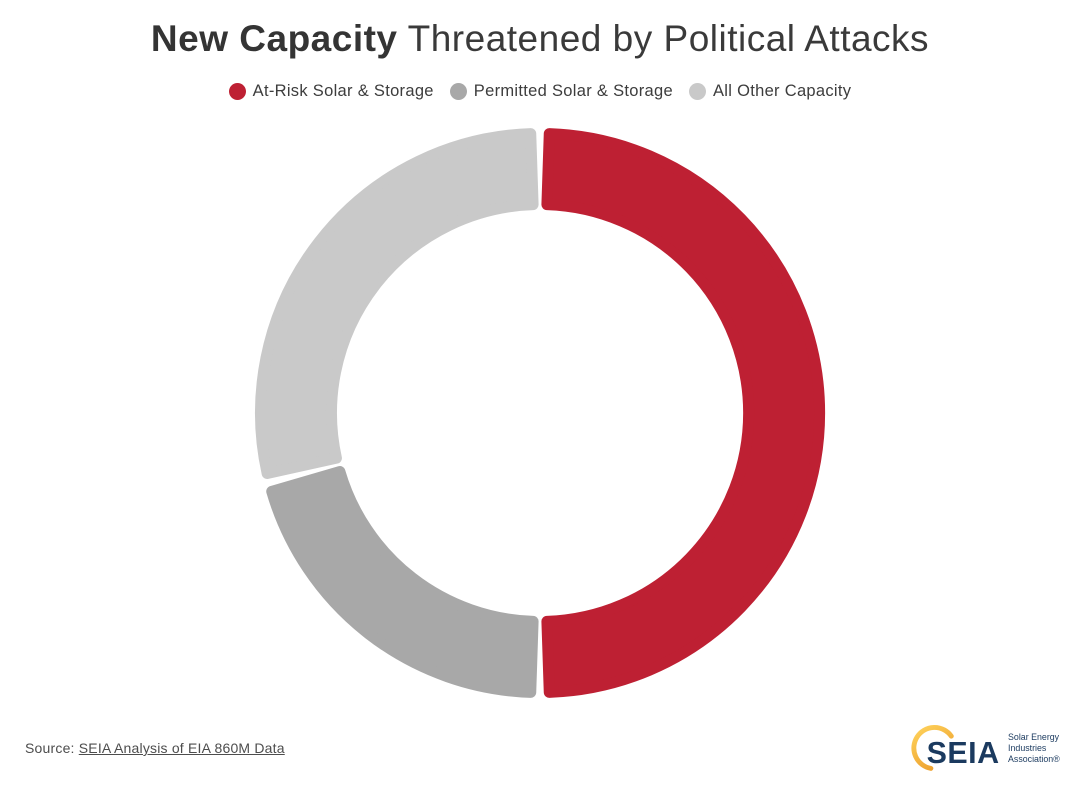  Describe the element at coordinates (52, 748) in the screenshot. I see `source-prefix: Source:` at that location.